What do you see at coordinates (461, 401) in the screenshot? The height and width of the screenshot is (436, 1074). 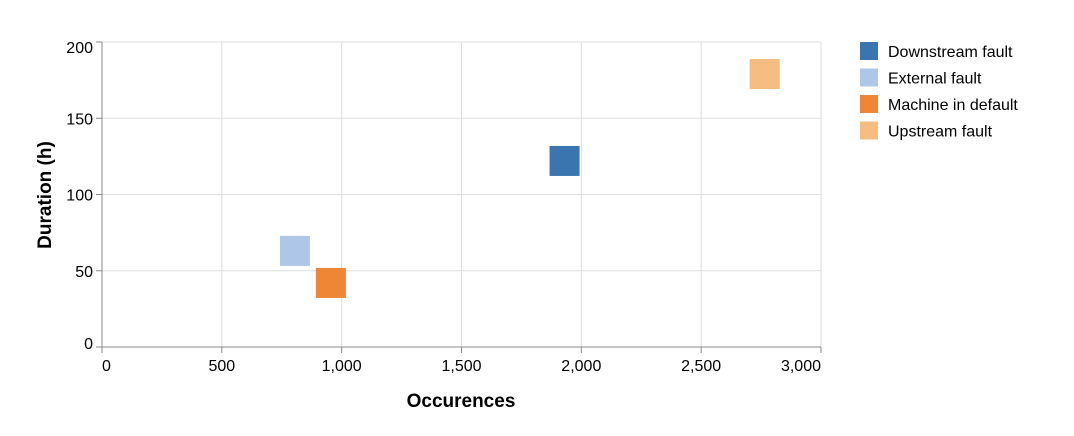 I see `x-axis-title: Occurences` at bounding box center [461, 401].